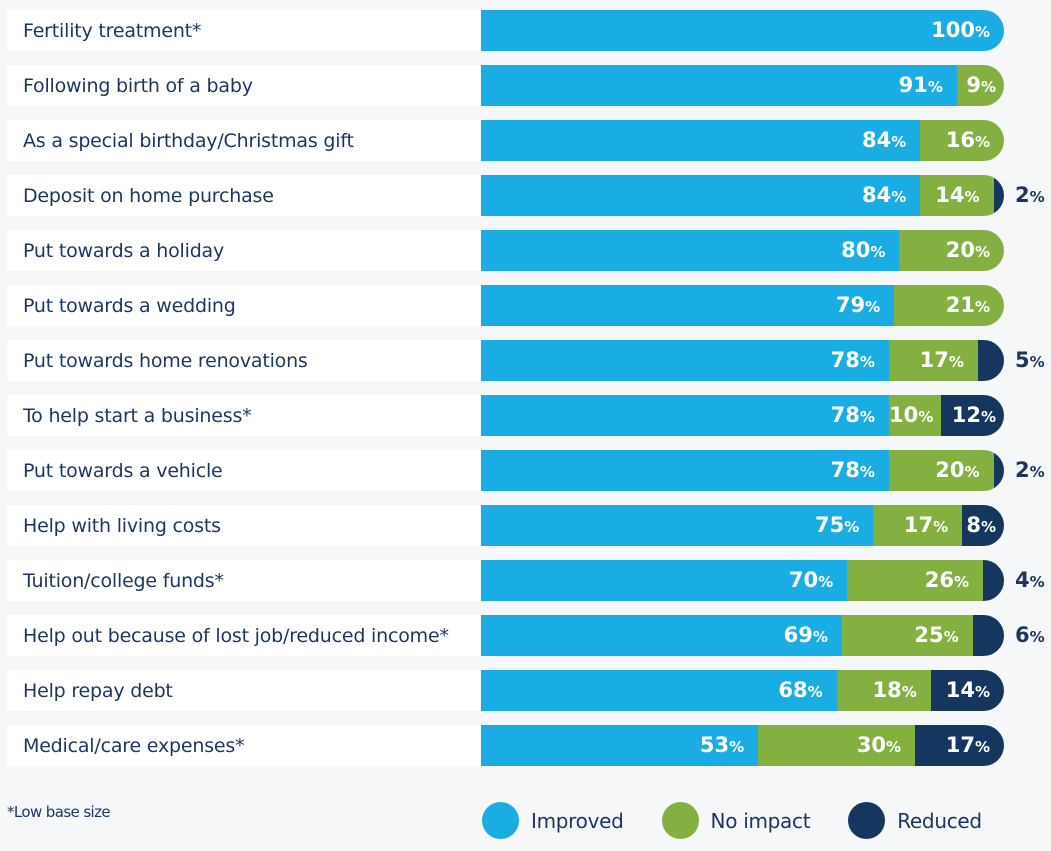 The image size is (1051, 851). I want to click on category-label: Tuition/college funds*, so click(123, 580).